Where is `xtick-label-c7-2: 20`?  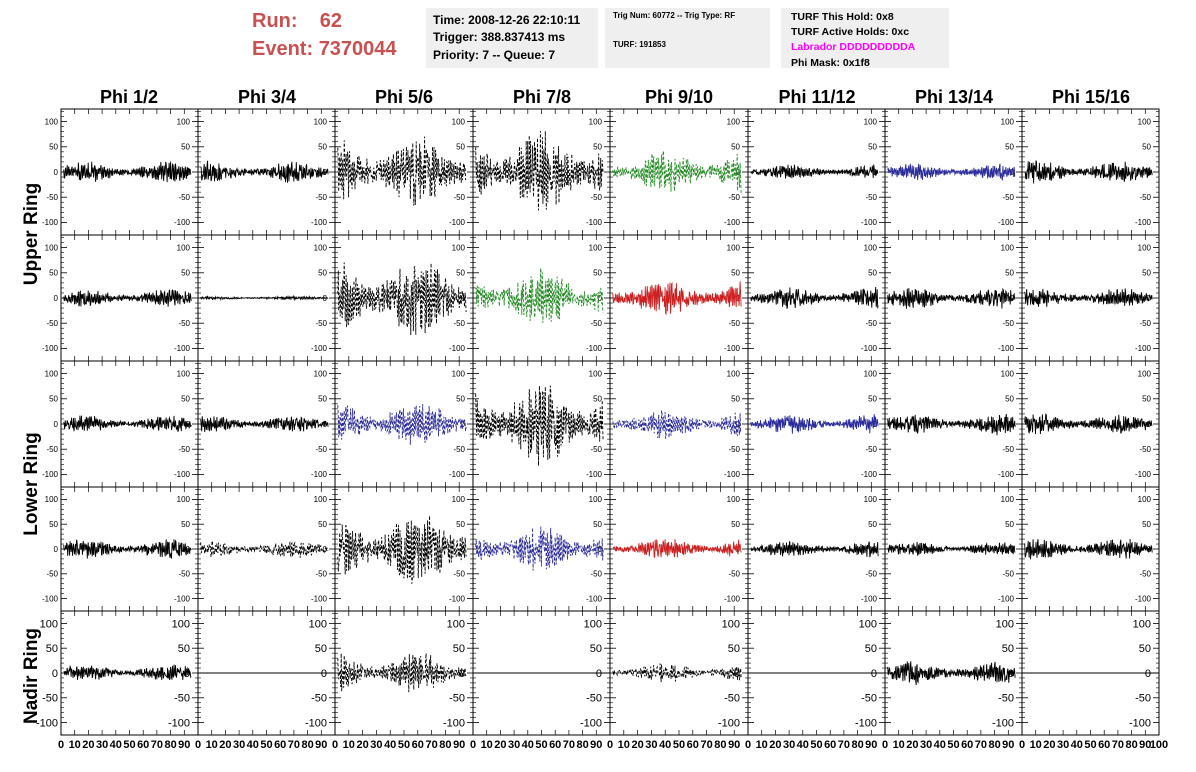
xtick-label-c7-2: 20 is located at coordinates (1049, 745).